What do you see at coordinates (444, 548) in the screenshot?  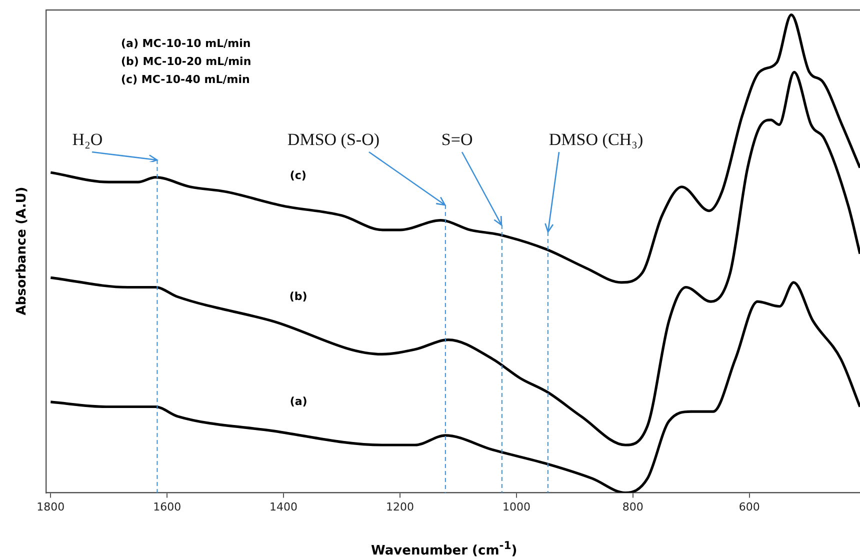 I see `x-axis-title: Wavenumber (cm$^{-1}$)` at bounding box center [444, 548].